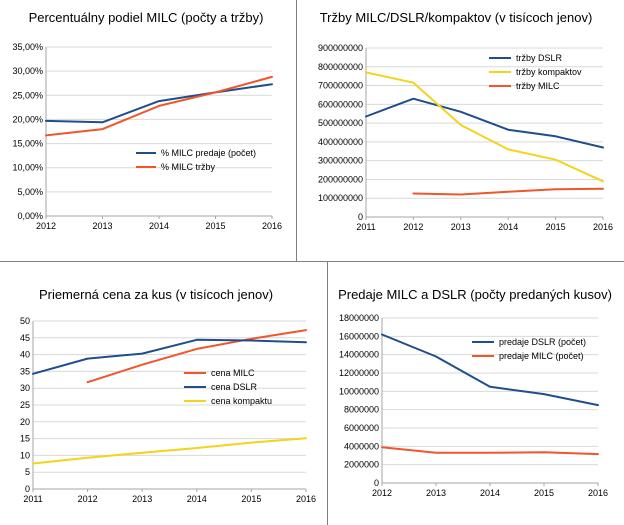 This screenshot has width=624, height=525. Describe the element at coordinates (25, 321) in the screenshot. I see `y-tick-label: 50` at that location.